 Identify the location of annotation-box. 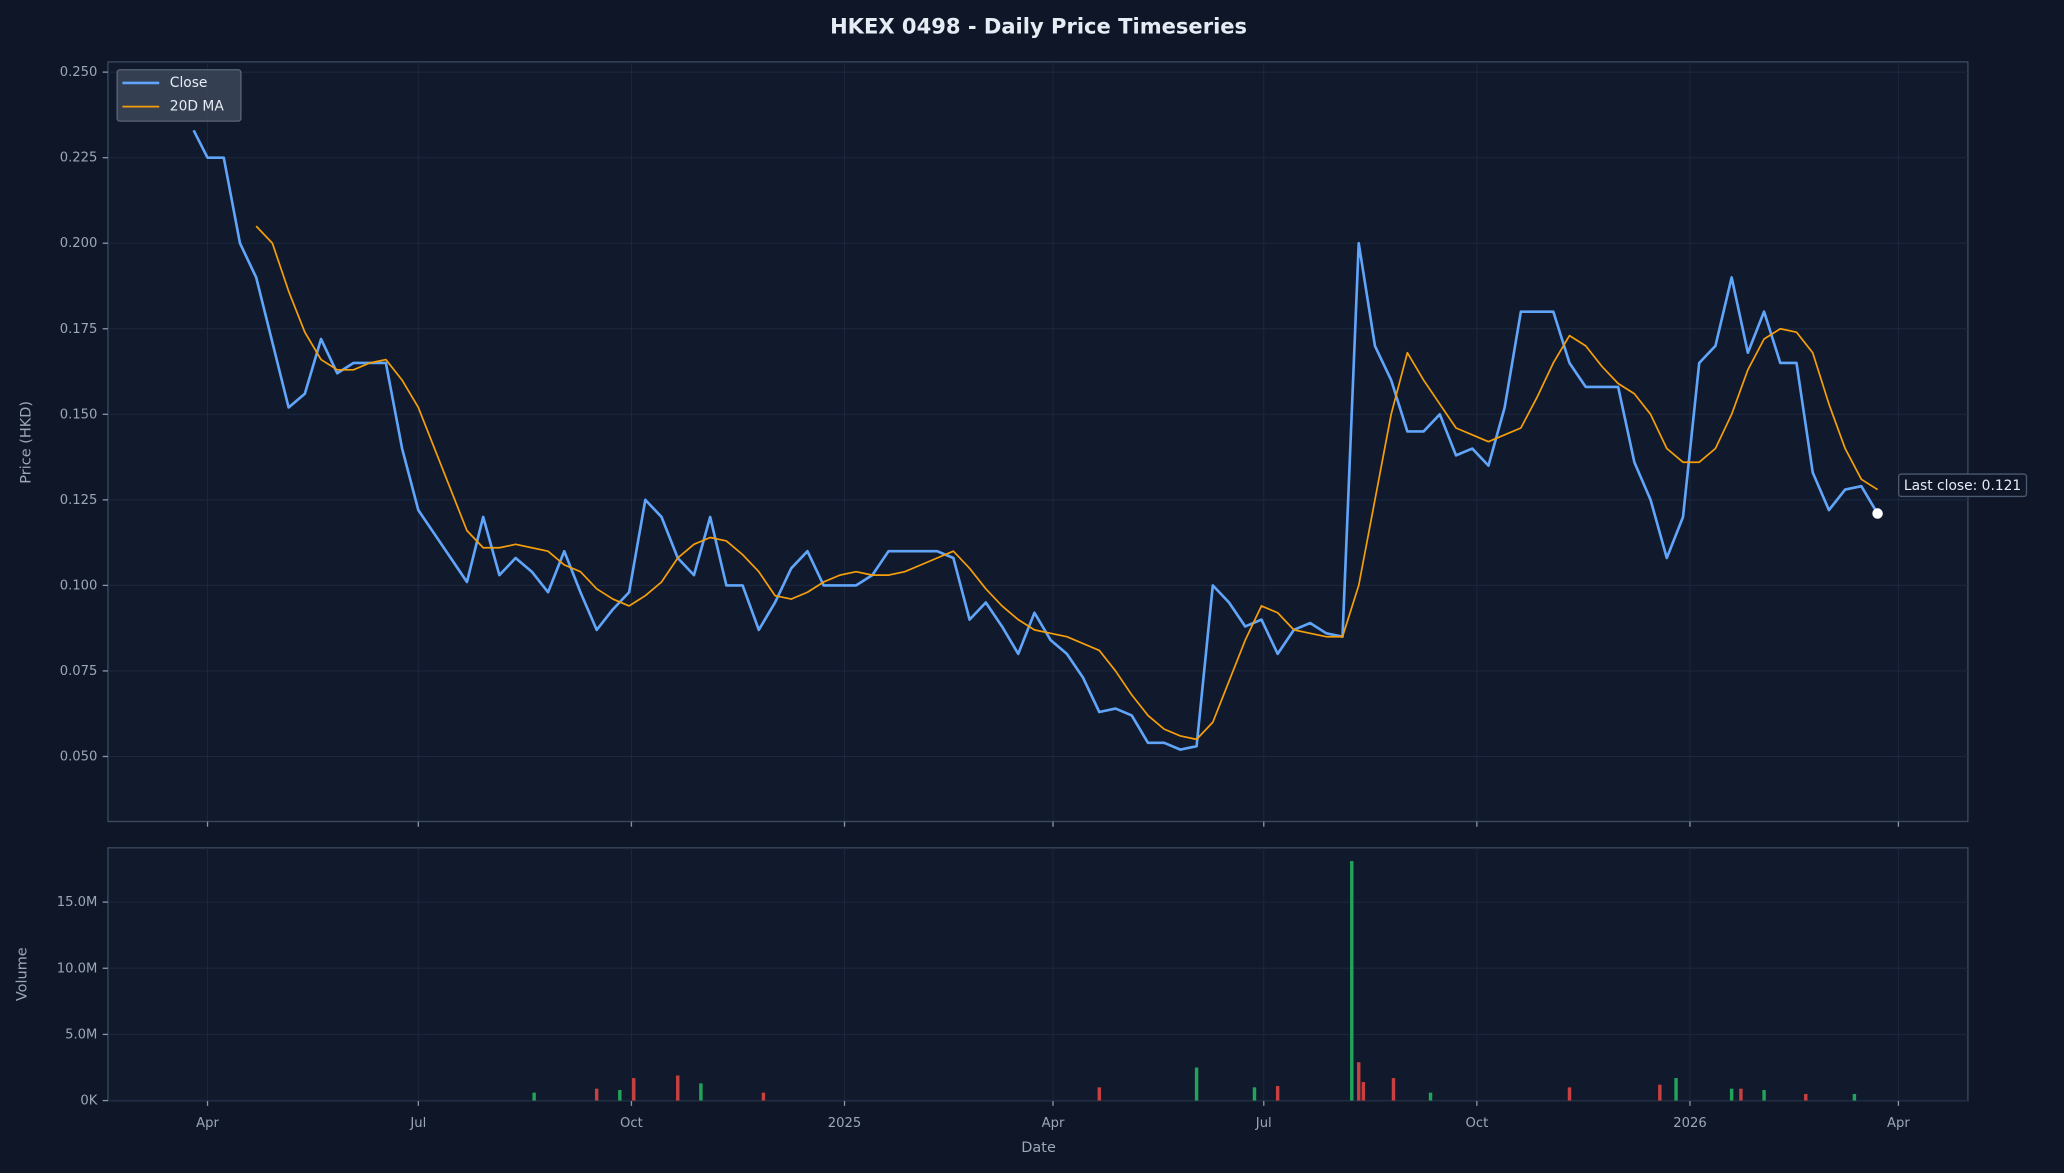
(1962, 485).